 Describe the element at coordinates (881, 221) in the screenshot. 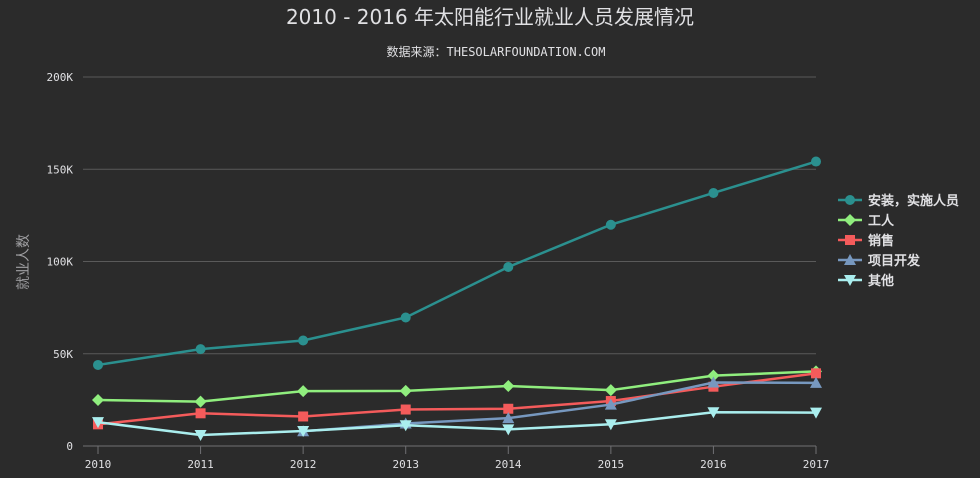

I see `legend-label: 工人` at that location.